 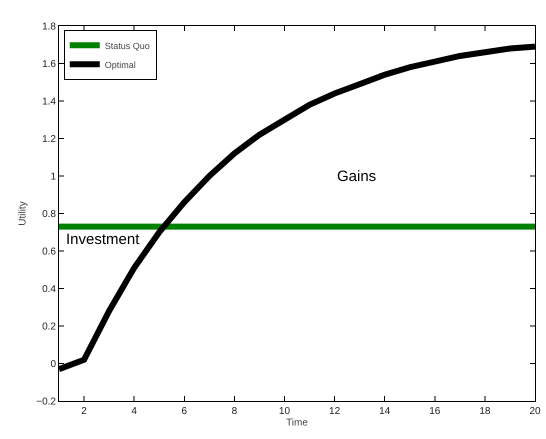 What do you see at coordinates (49, 27) in the screenshot?
I see `y-tick-label: 1.8` at bounding box center [49, 27].